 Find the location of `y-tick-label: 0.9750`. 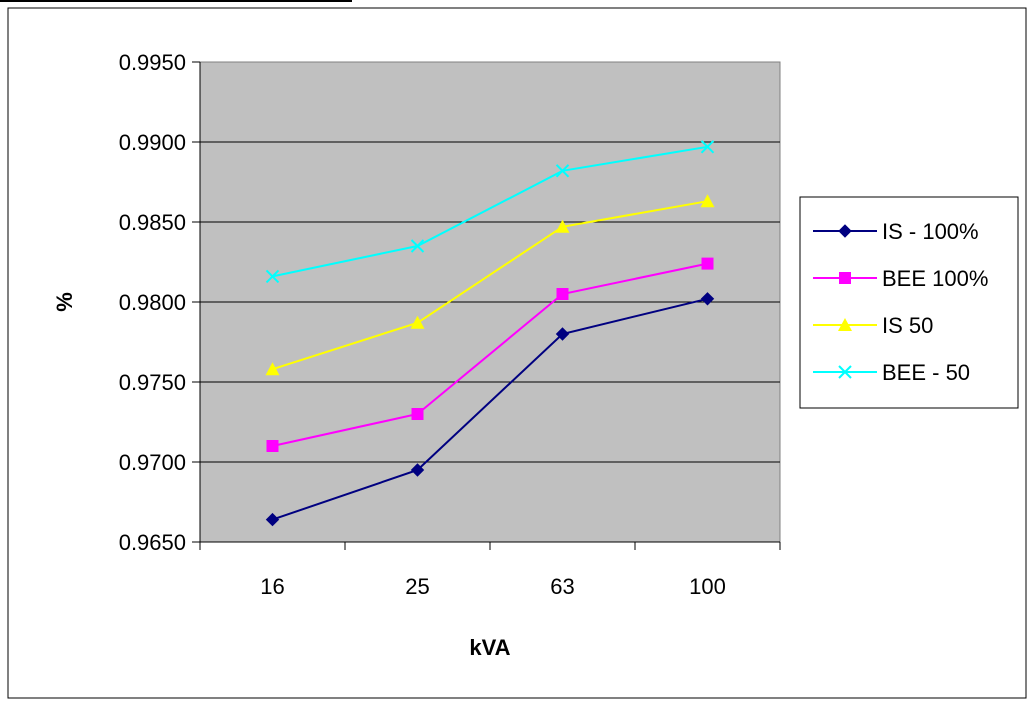

y-tick-label: 0.9750 is located at coordinates (152, 382).